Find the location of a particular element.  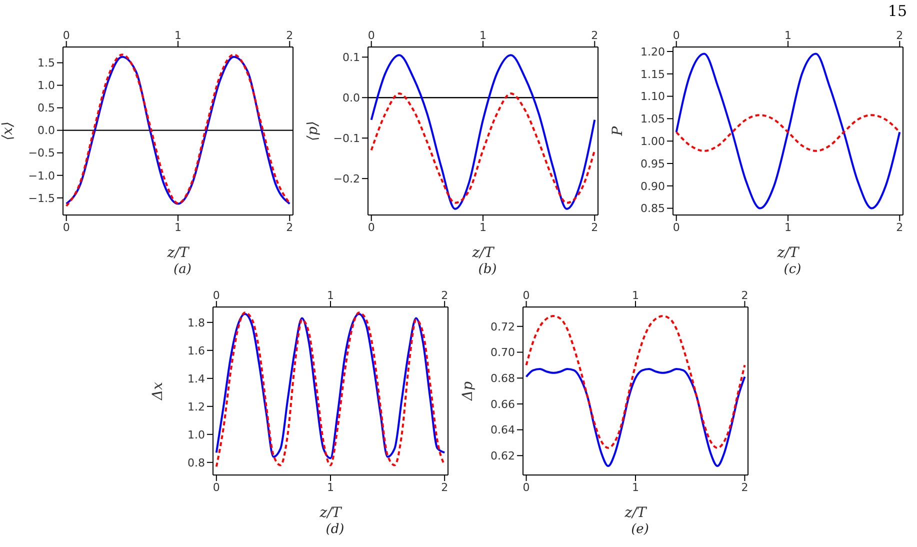

y-tick-label: 1.6 is located at coordinates (196, 351).